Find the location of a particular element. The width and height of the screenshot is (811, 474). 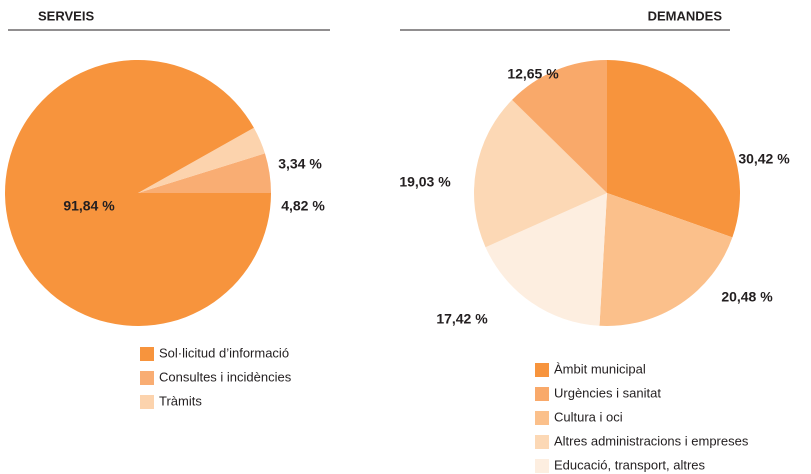

legend-label: Tràmits is located at coordinates (180, 400).